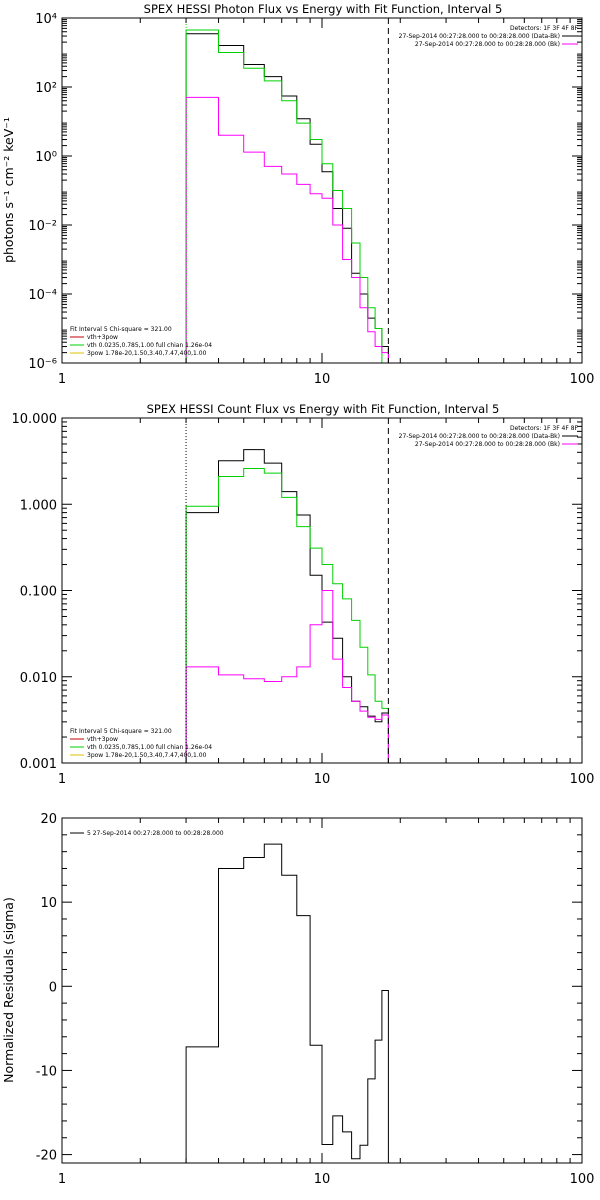 The height and width of the screenshot is (1200, 600). What do you see at coordinates (8, 990) in the screenshot?
I see `panel3-ylabel: Normalized Residuals (sigma)` at bounding box center [8, 990].